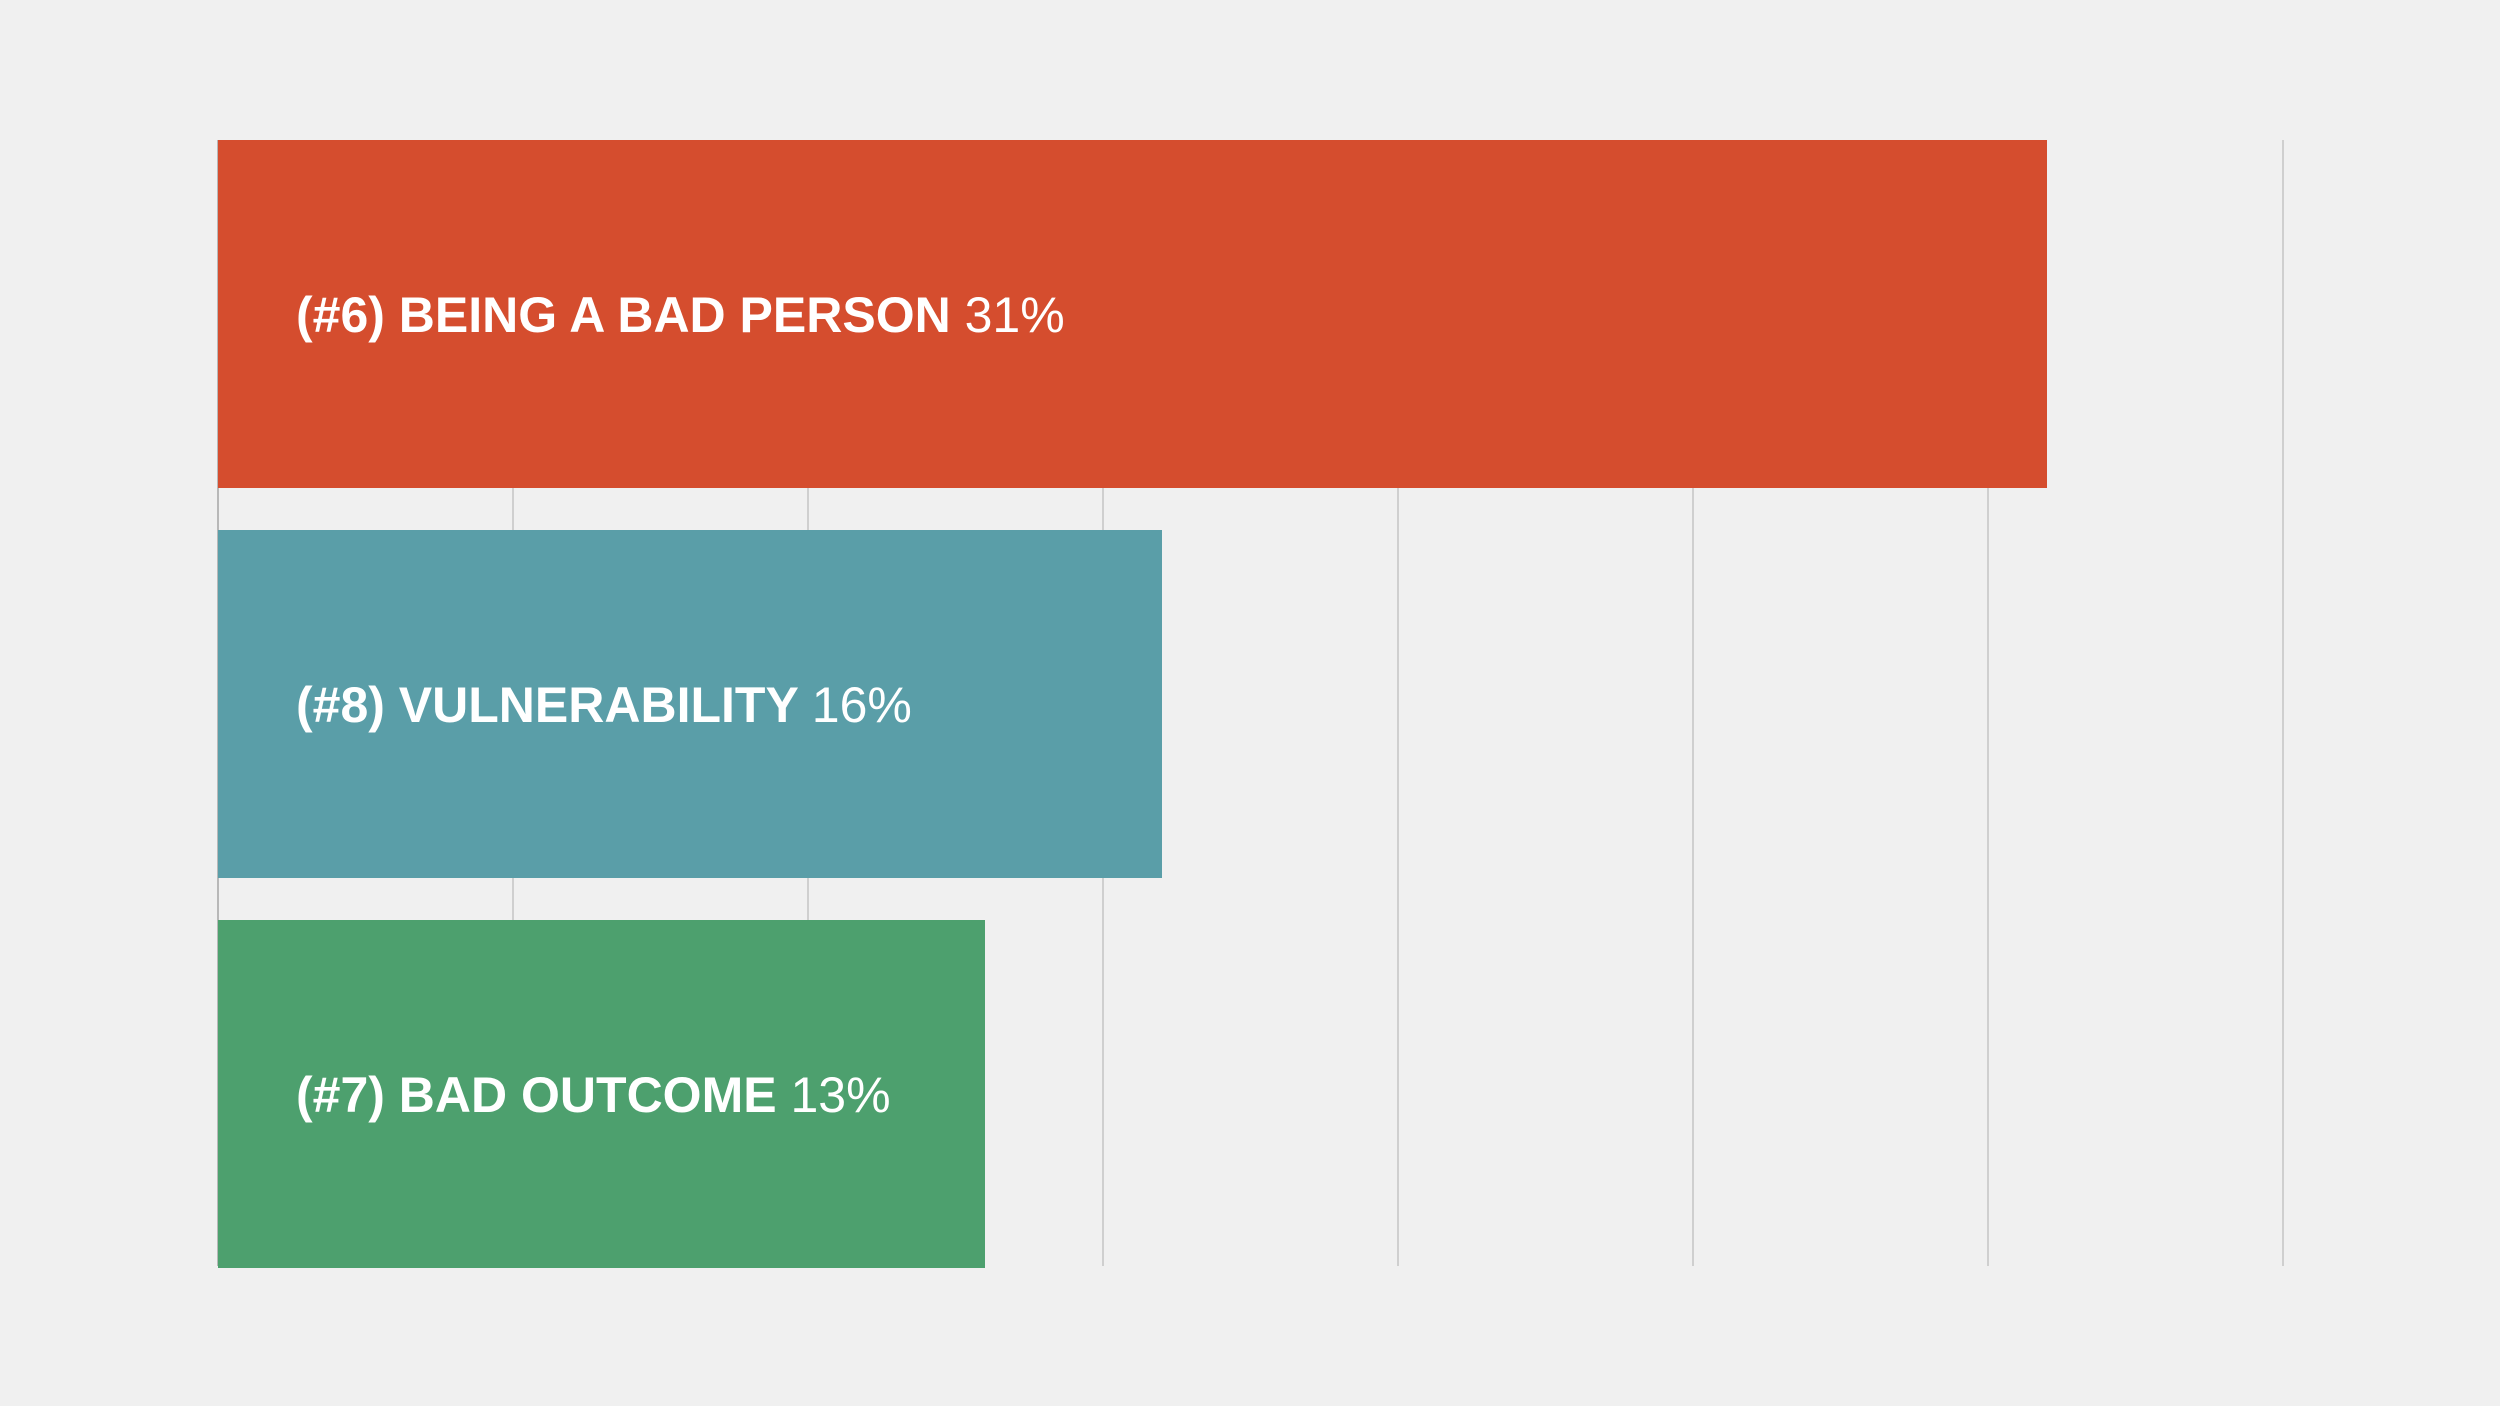  Describe the element at coordinates (1015, 315) in the screenshot. I see `value-label: 31%` at that location.